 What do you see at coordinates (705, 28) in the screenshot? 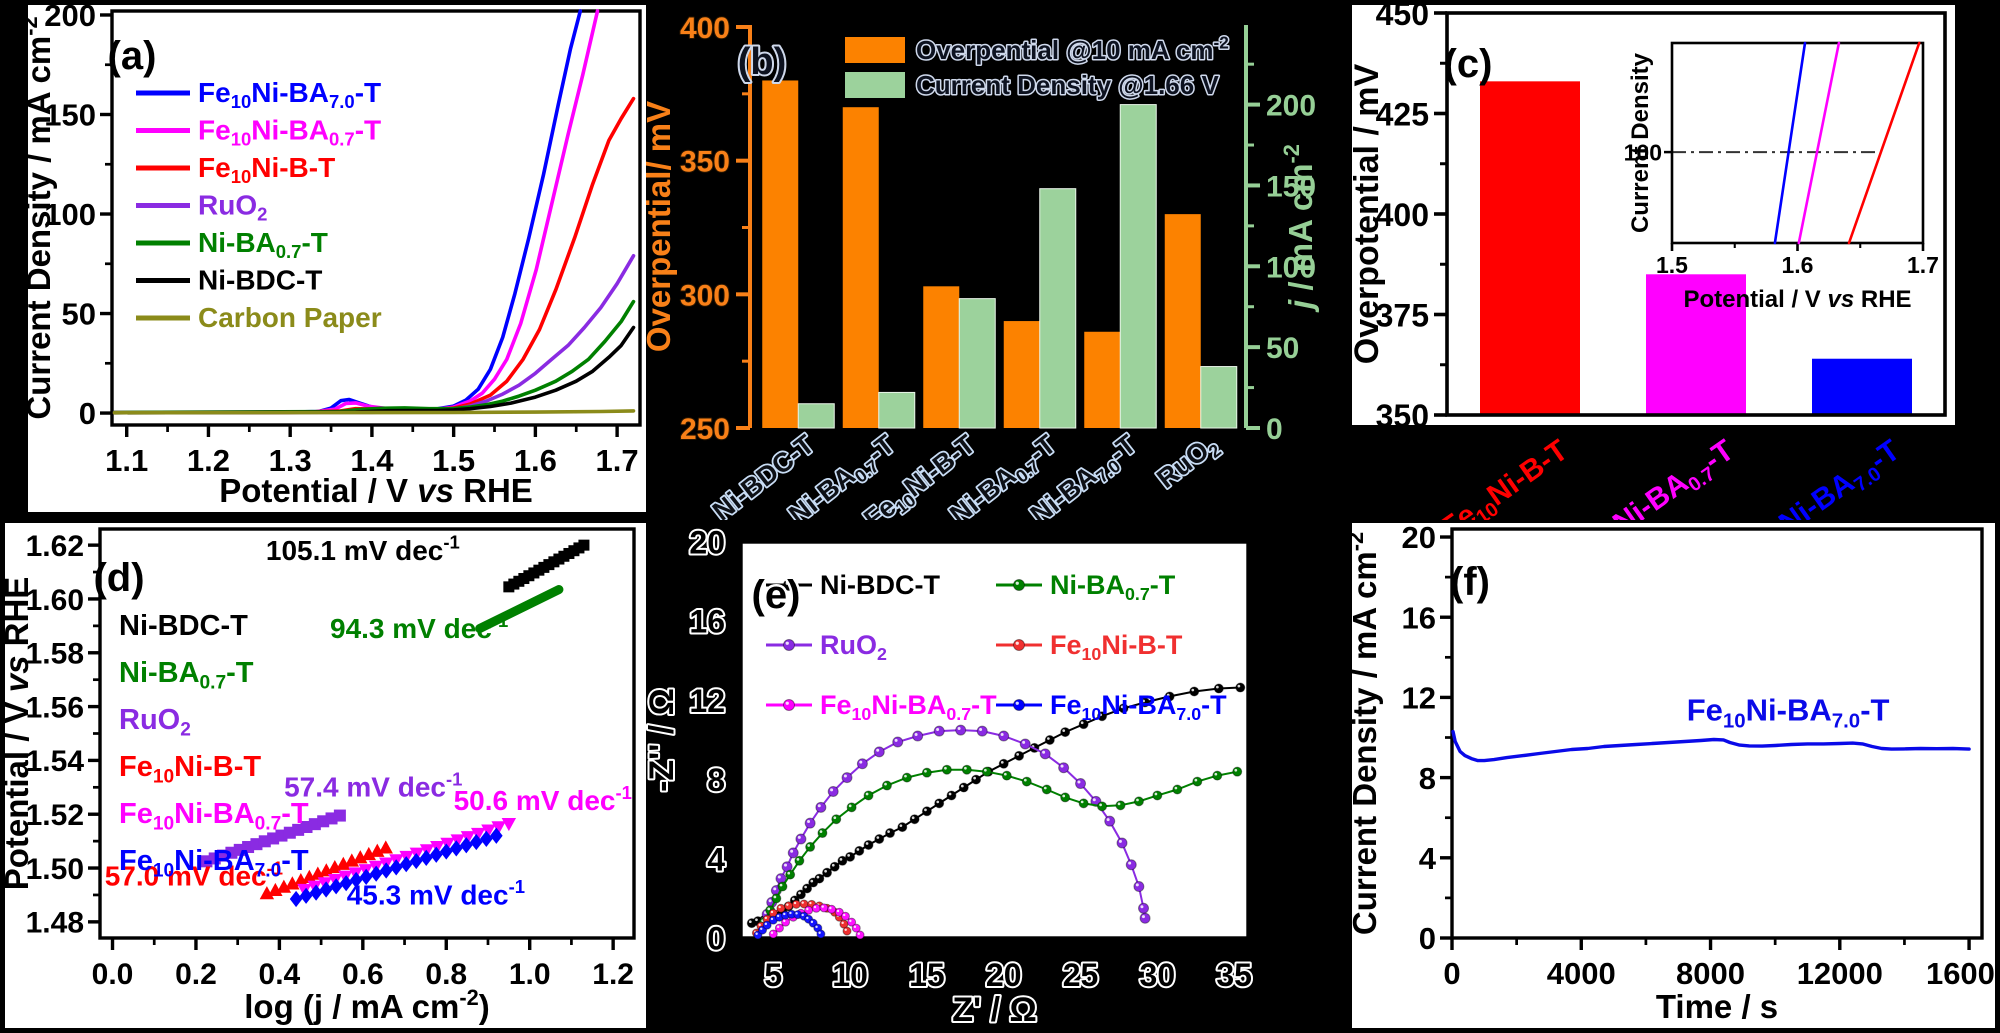
I see `svg-text: 400` at bounding box center [705, 28].